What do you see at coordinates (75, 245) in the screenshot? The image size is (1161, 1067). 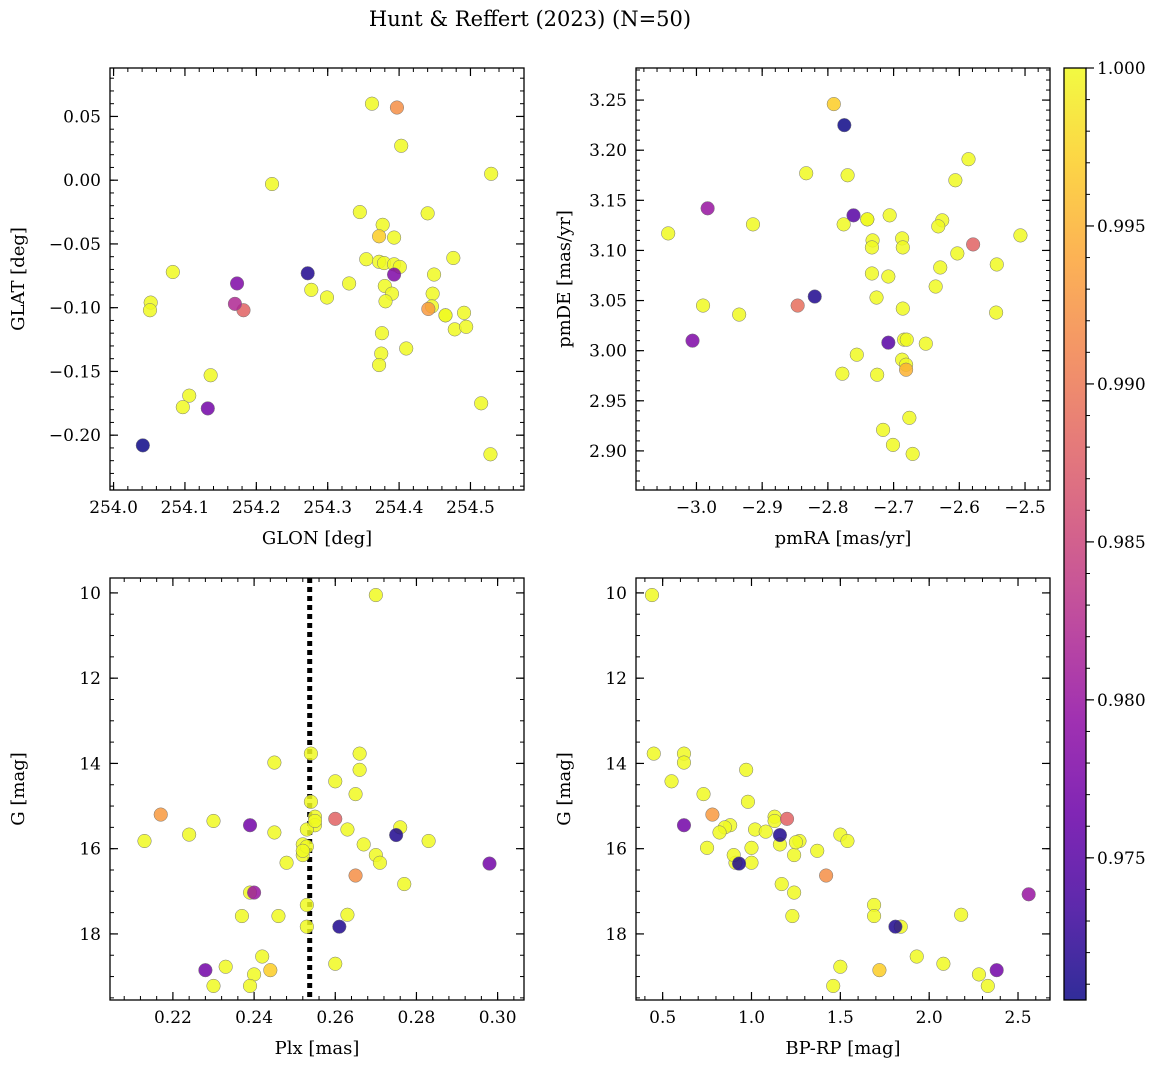 I see `y-tick-label: −0.05` at bounding box center [75, 245].